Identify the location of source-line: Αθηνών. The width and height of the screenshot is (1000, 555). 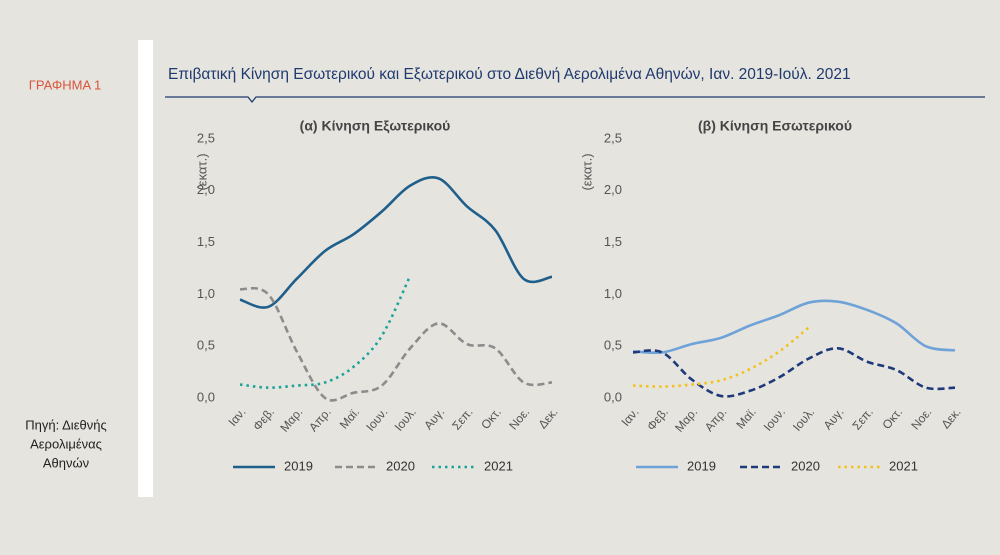
(66, 462).